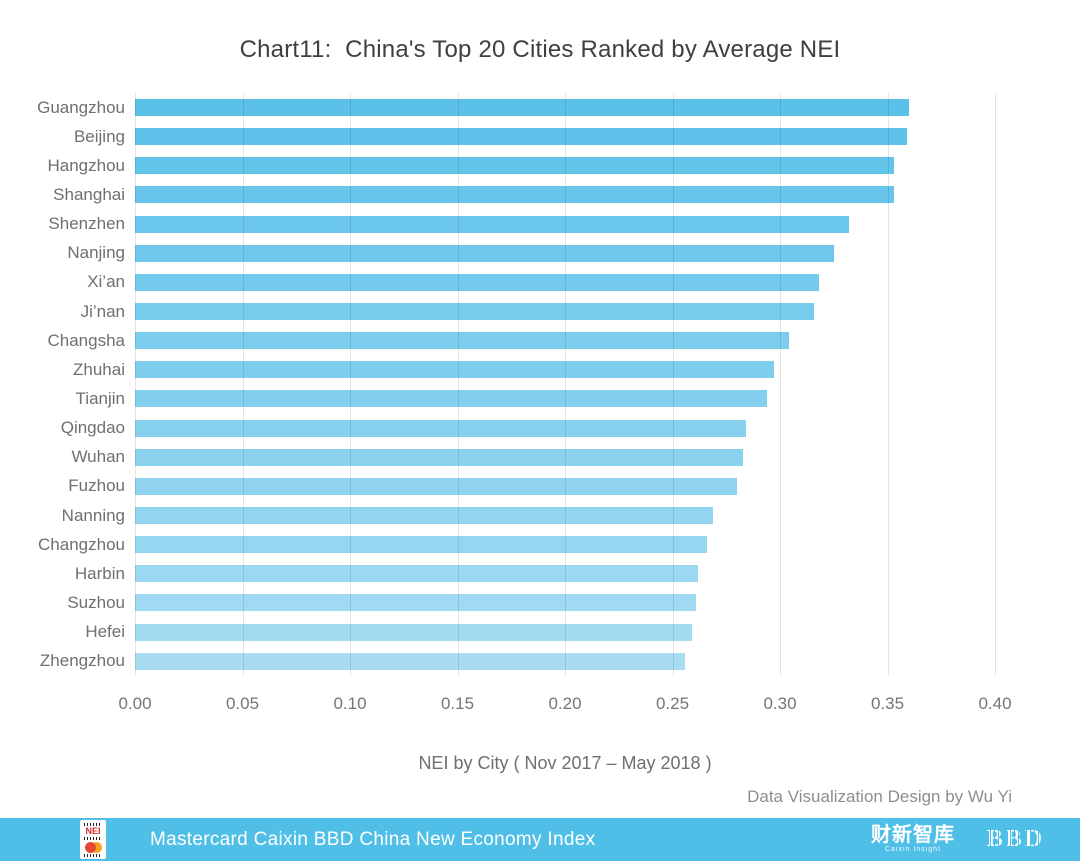 Image resolution: width=1080 pixels, height=861 pixels. I want to click on bar-label: Shenzhen, so click(86, 224).